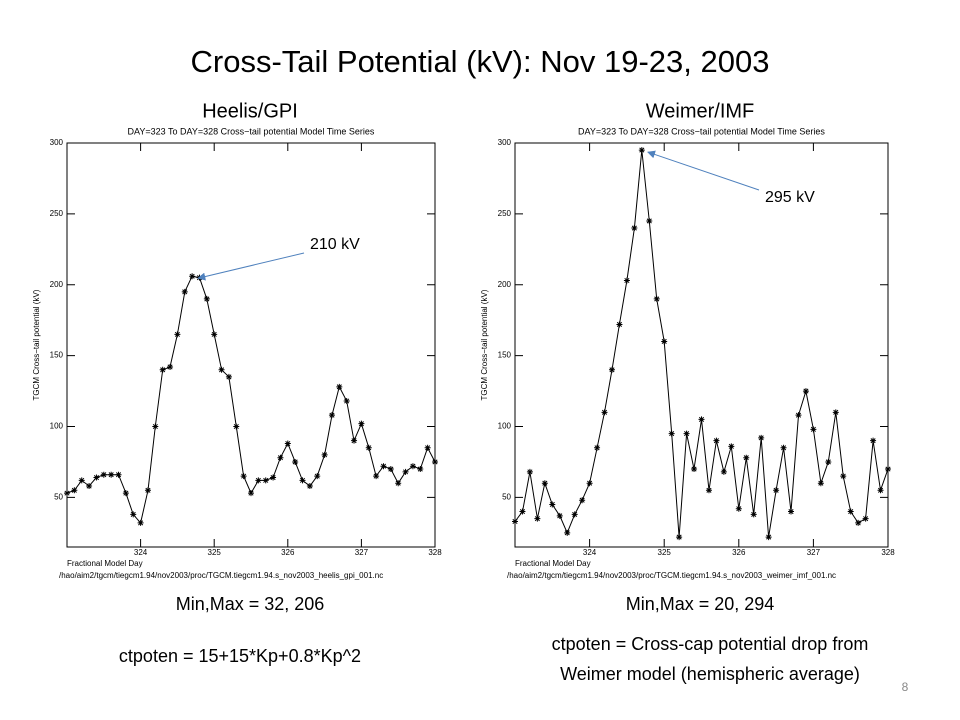  Describe the element at coordinates (215, 552) in the screenshot. I see `x-tick-label: 325` at that location.